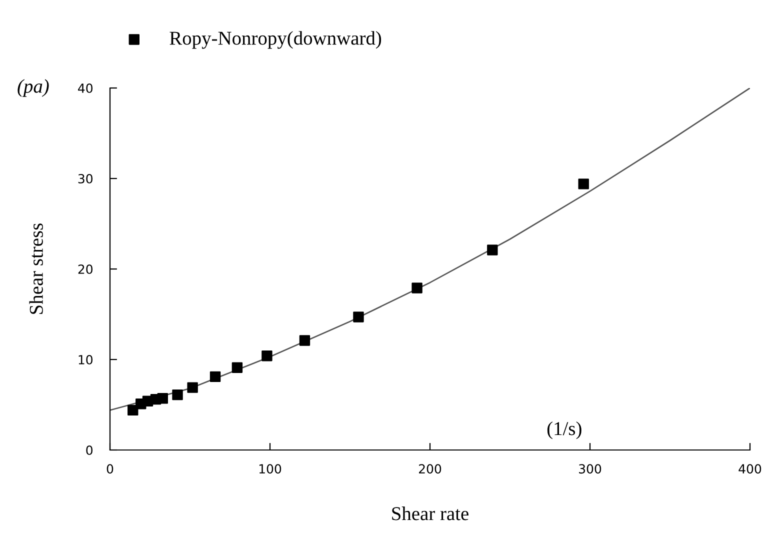 The height and width of the screenshot is (547, 767). I want to click on x-tick-label: 0, so click(110, 469).